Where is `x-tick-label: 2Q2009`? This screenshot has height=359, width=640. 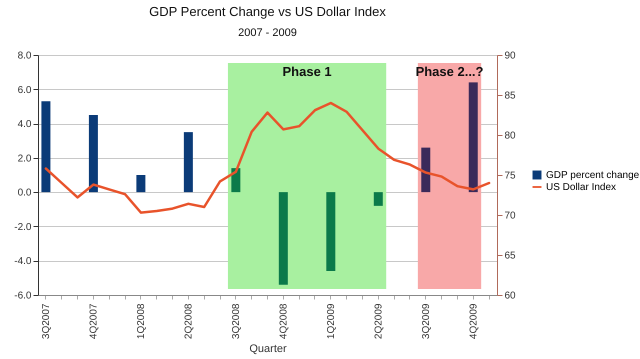
x-tick-label: 2Q2009 is located at coordinates (378, 321).